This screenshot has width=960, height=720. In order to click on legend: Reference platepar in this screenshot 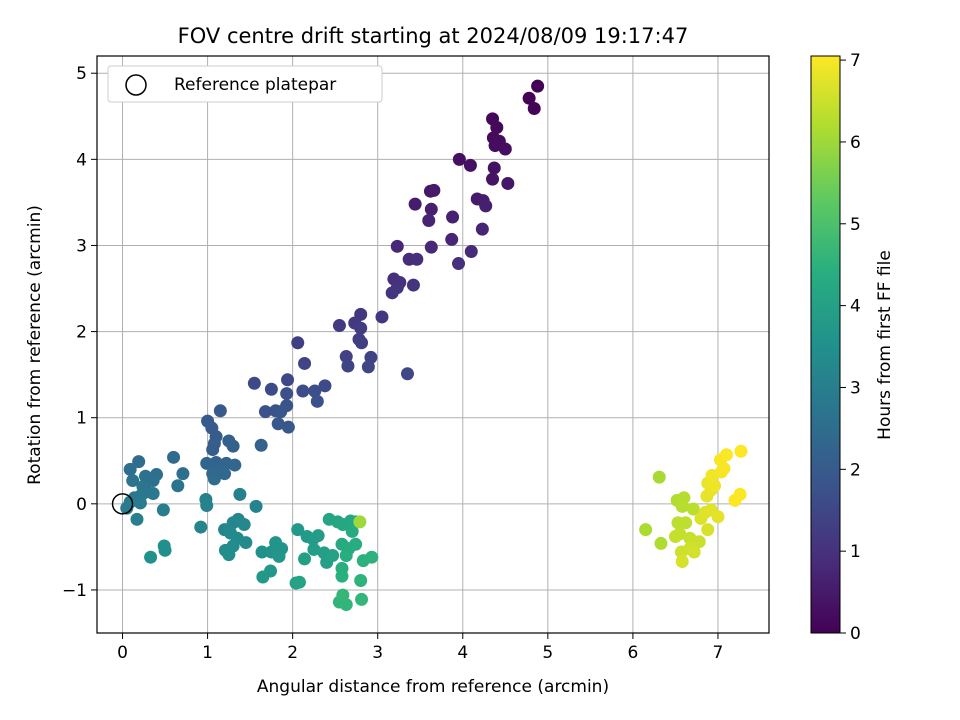, I will do `click(245, 84)`.